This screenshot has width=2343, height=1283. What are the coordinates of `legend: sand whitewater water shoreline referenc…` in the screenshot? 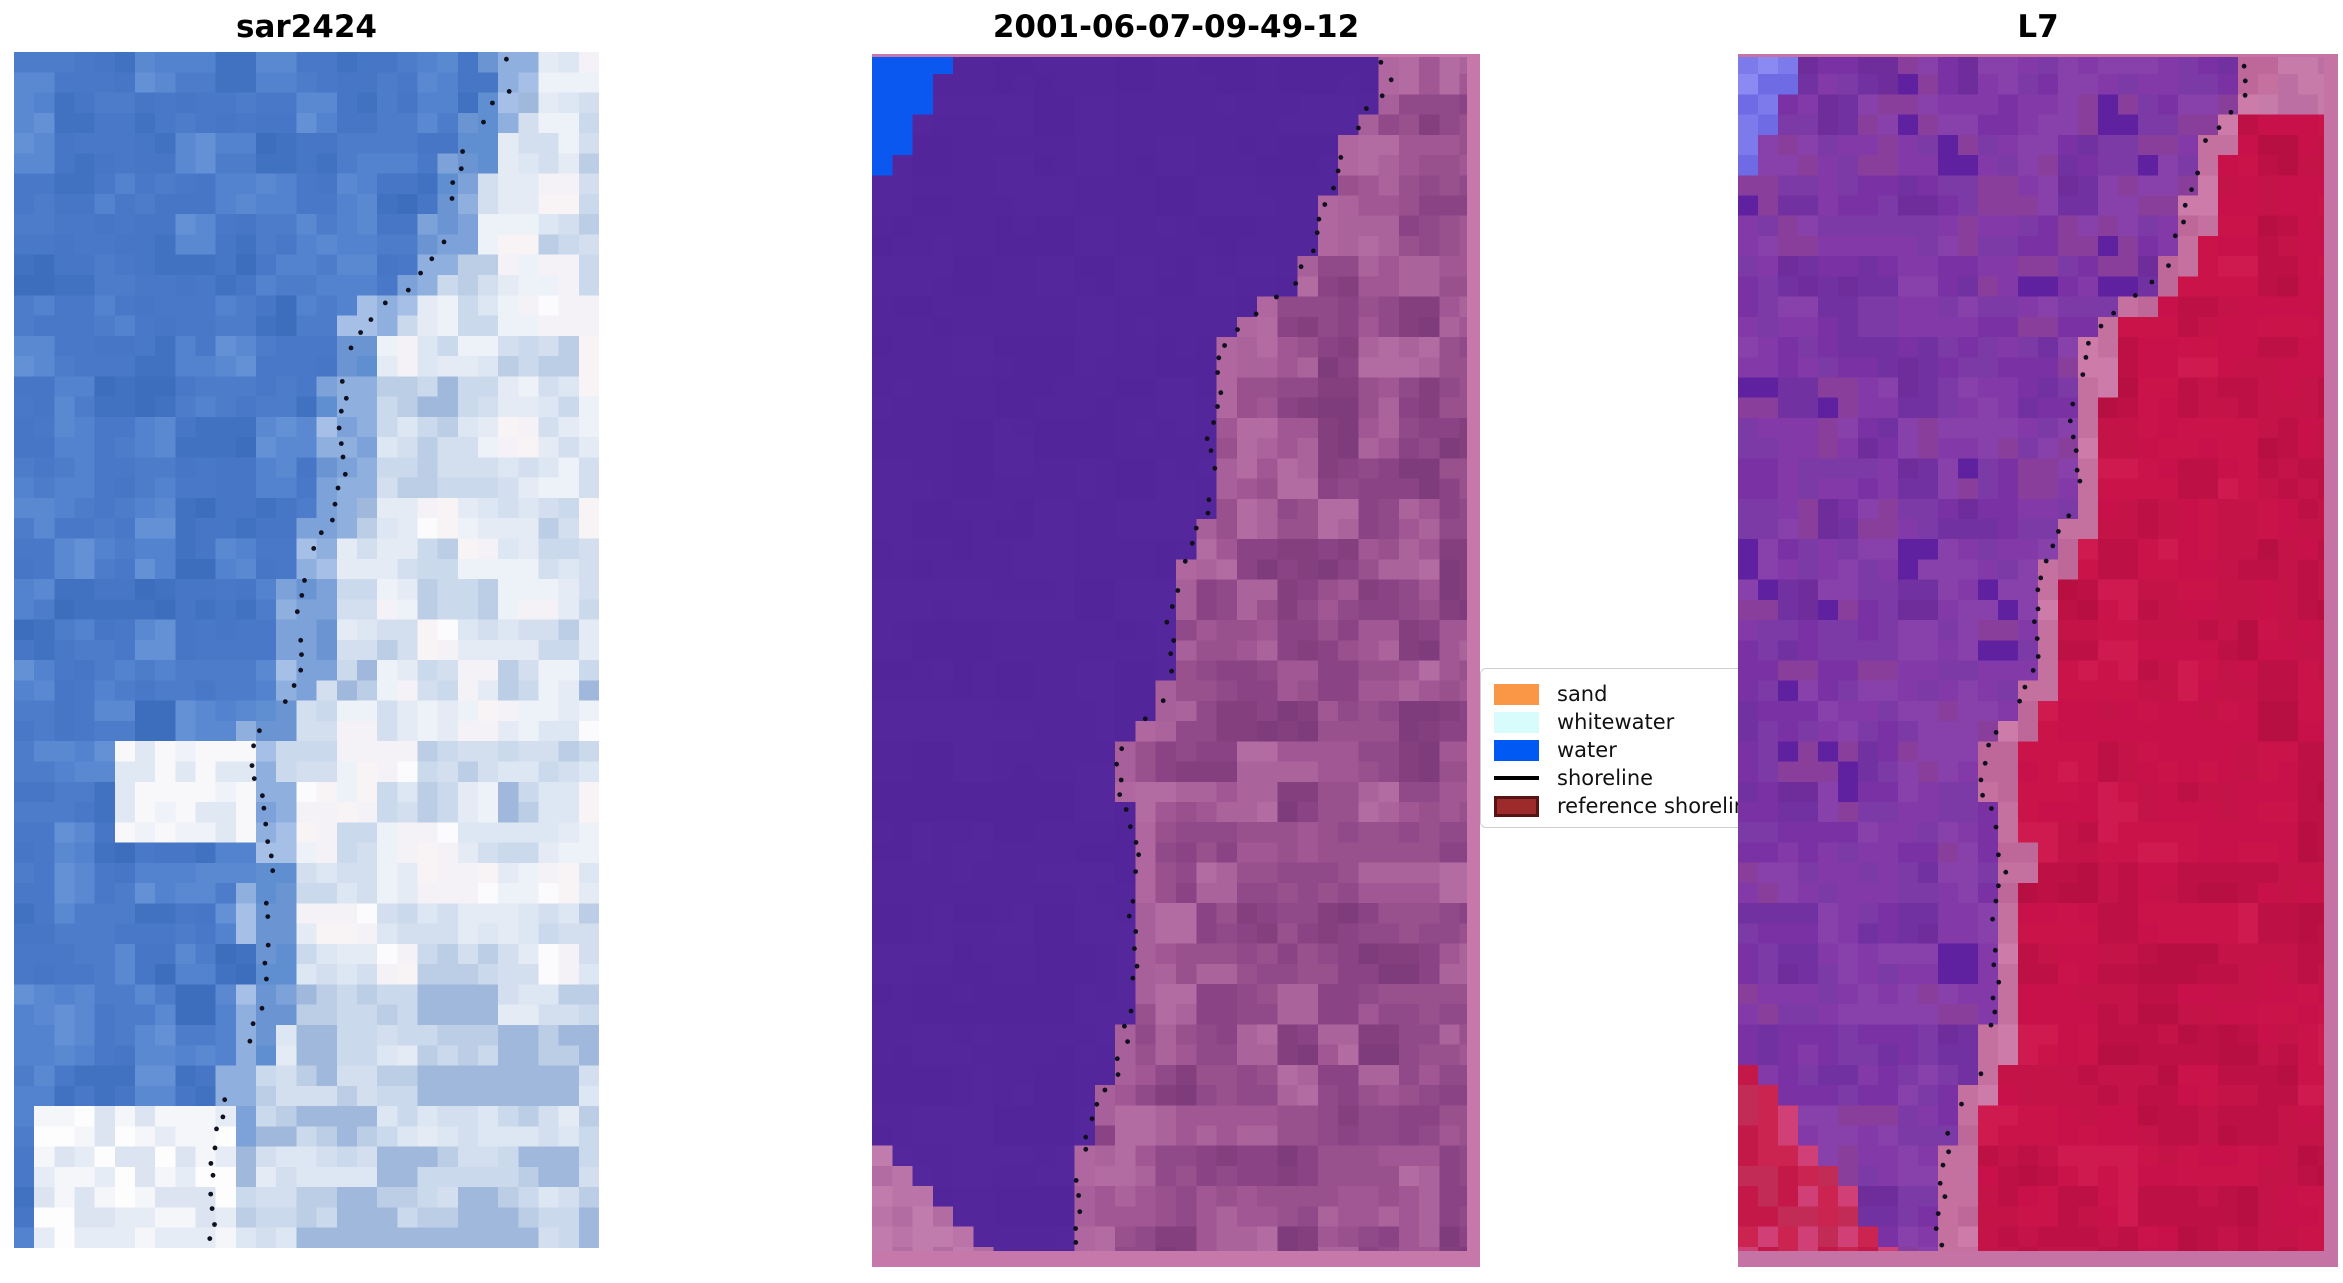 It's located at (1620, 748).